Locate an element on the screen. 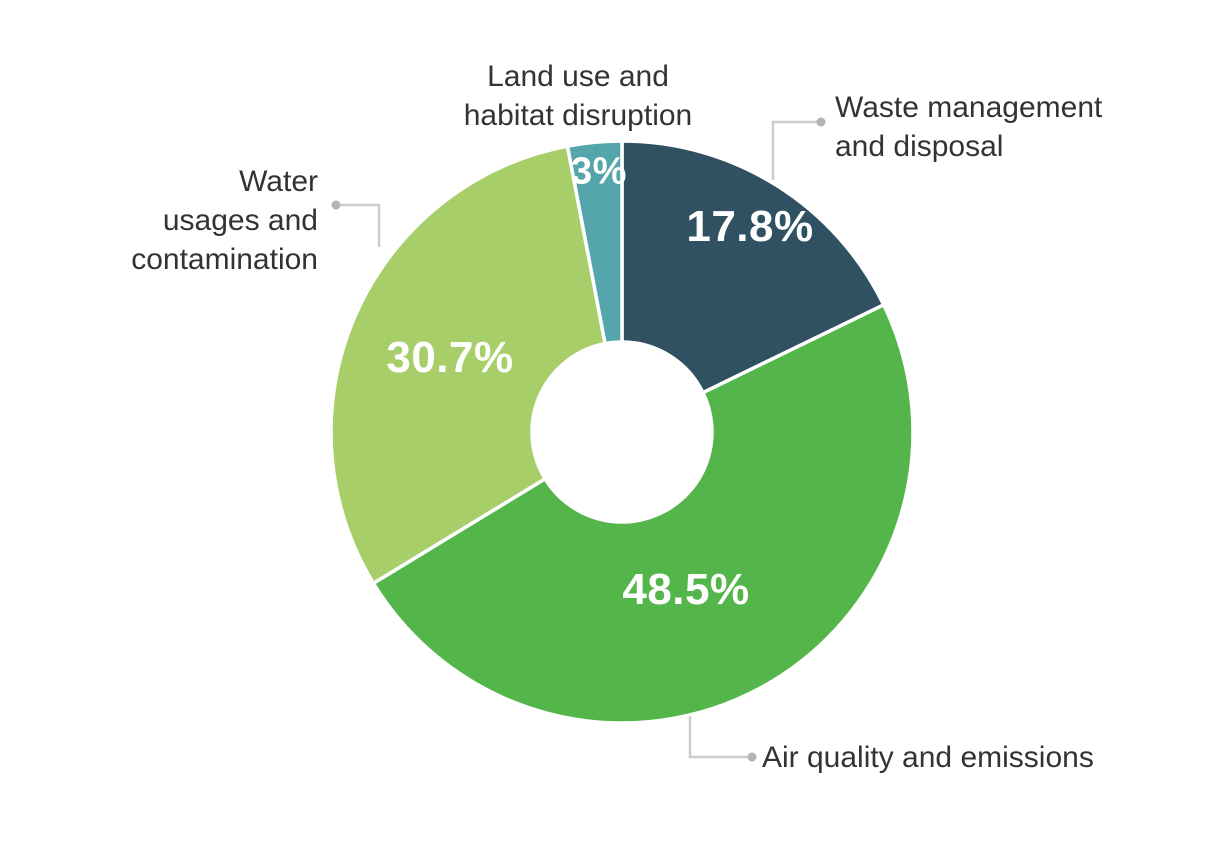  callout-line-air is located at coordinates (722, 739).